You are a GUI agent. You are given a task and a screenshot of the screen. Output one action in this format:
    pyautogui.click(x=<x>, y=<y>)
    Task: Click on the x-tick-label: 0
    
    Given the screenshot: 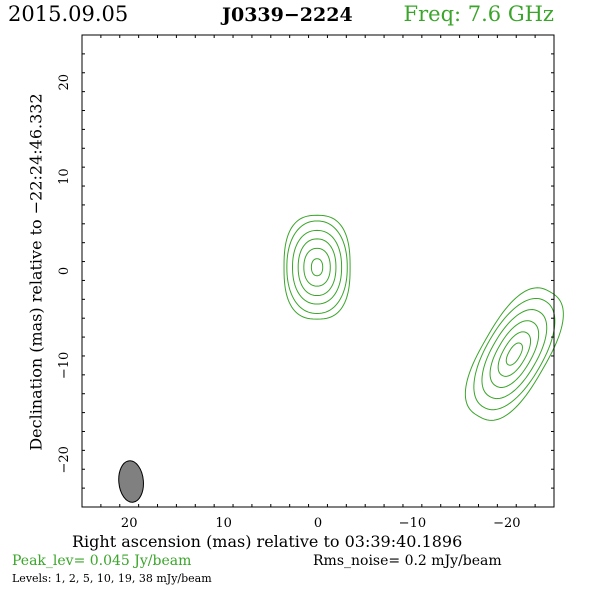 What is the action you would take?
    pyautogui.click(x=318, y=523)
    